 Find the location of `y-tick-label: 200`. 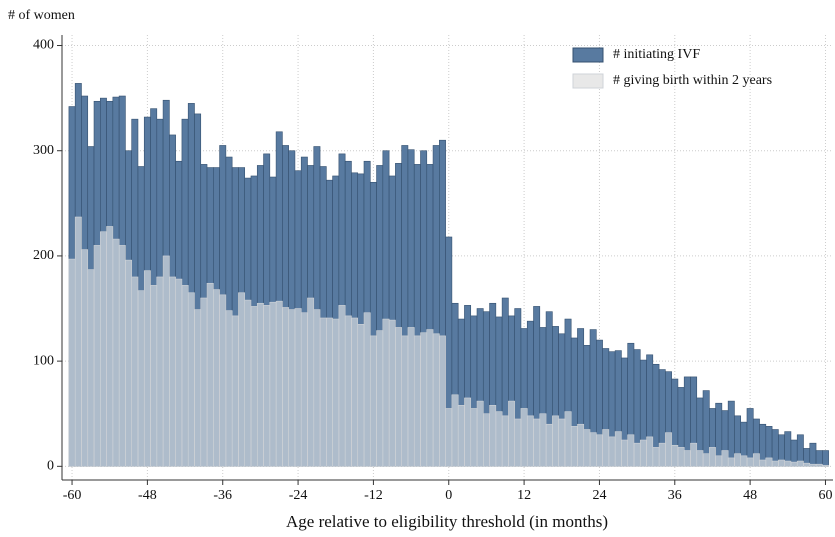

y-tick-label: 200 is located at coordinates (43, 255).